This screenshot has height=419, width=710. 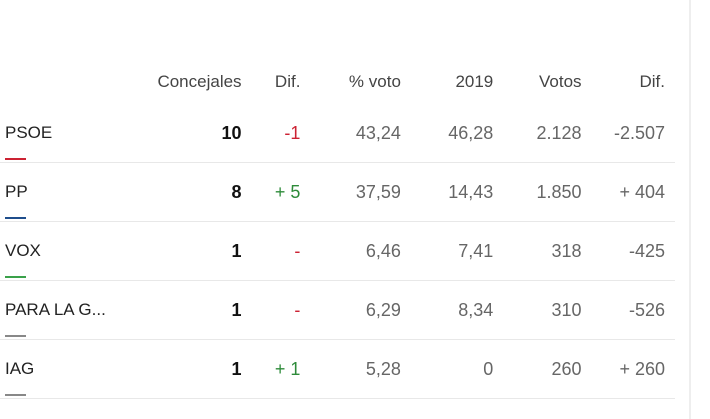 I want to click on table-row: IAG 1 + 1 5,28 0 260 + 260, so click(x=337, y=369).